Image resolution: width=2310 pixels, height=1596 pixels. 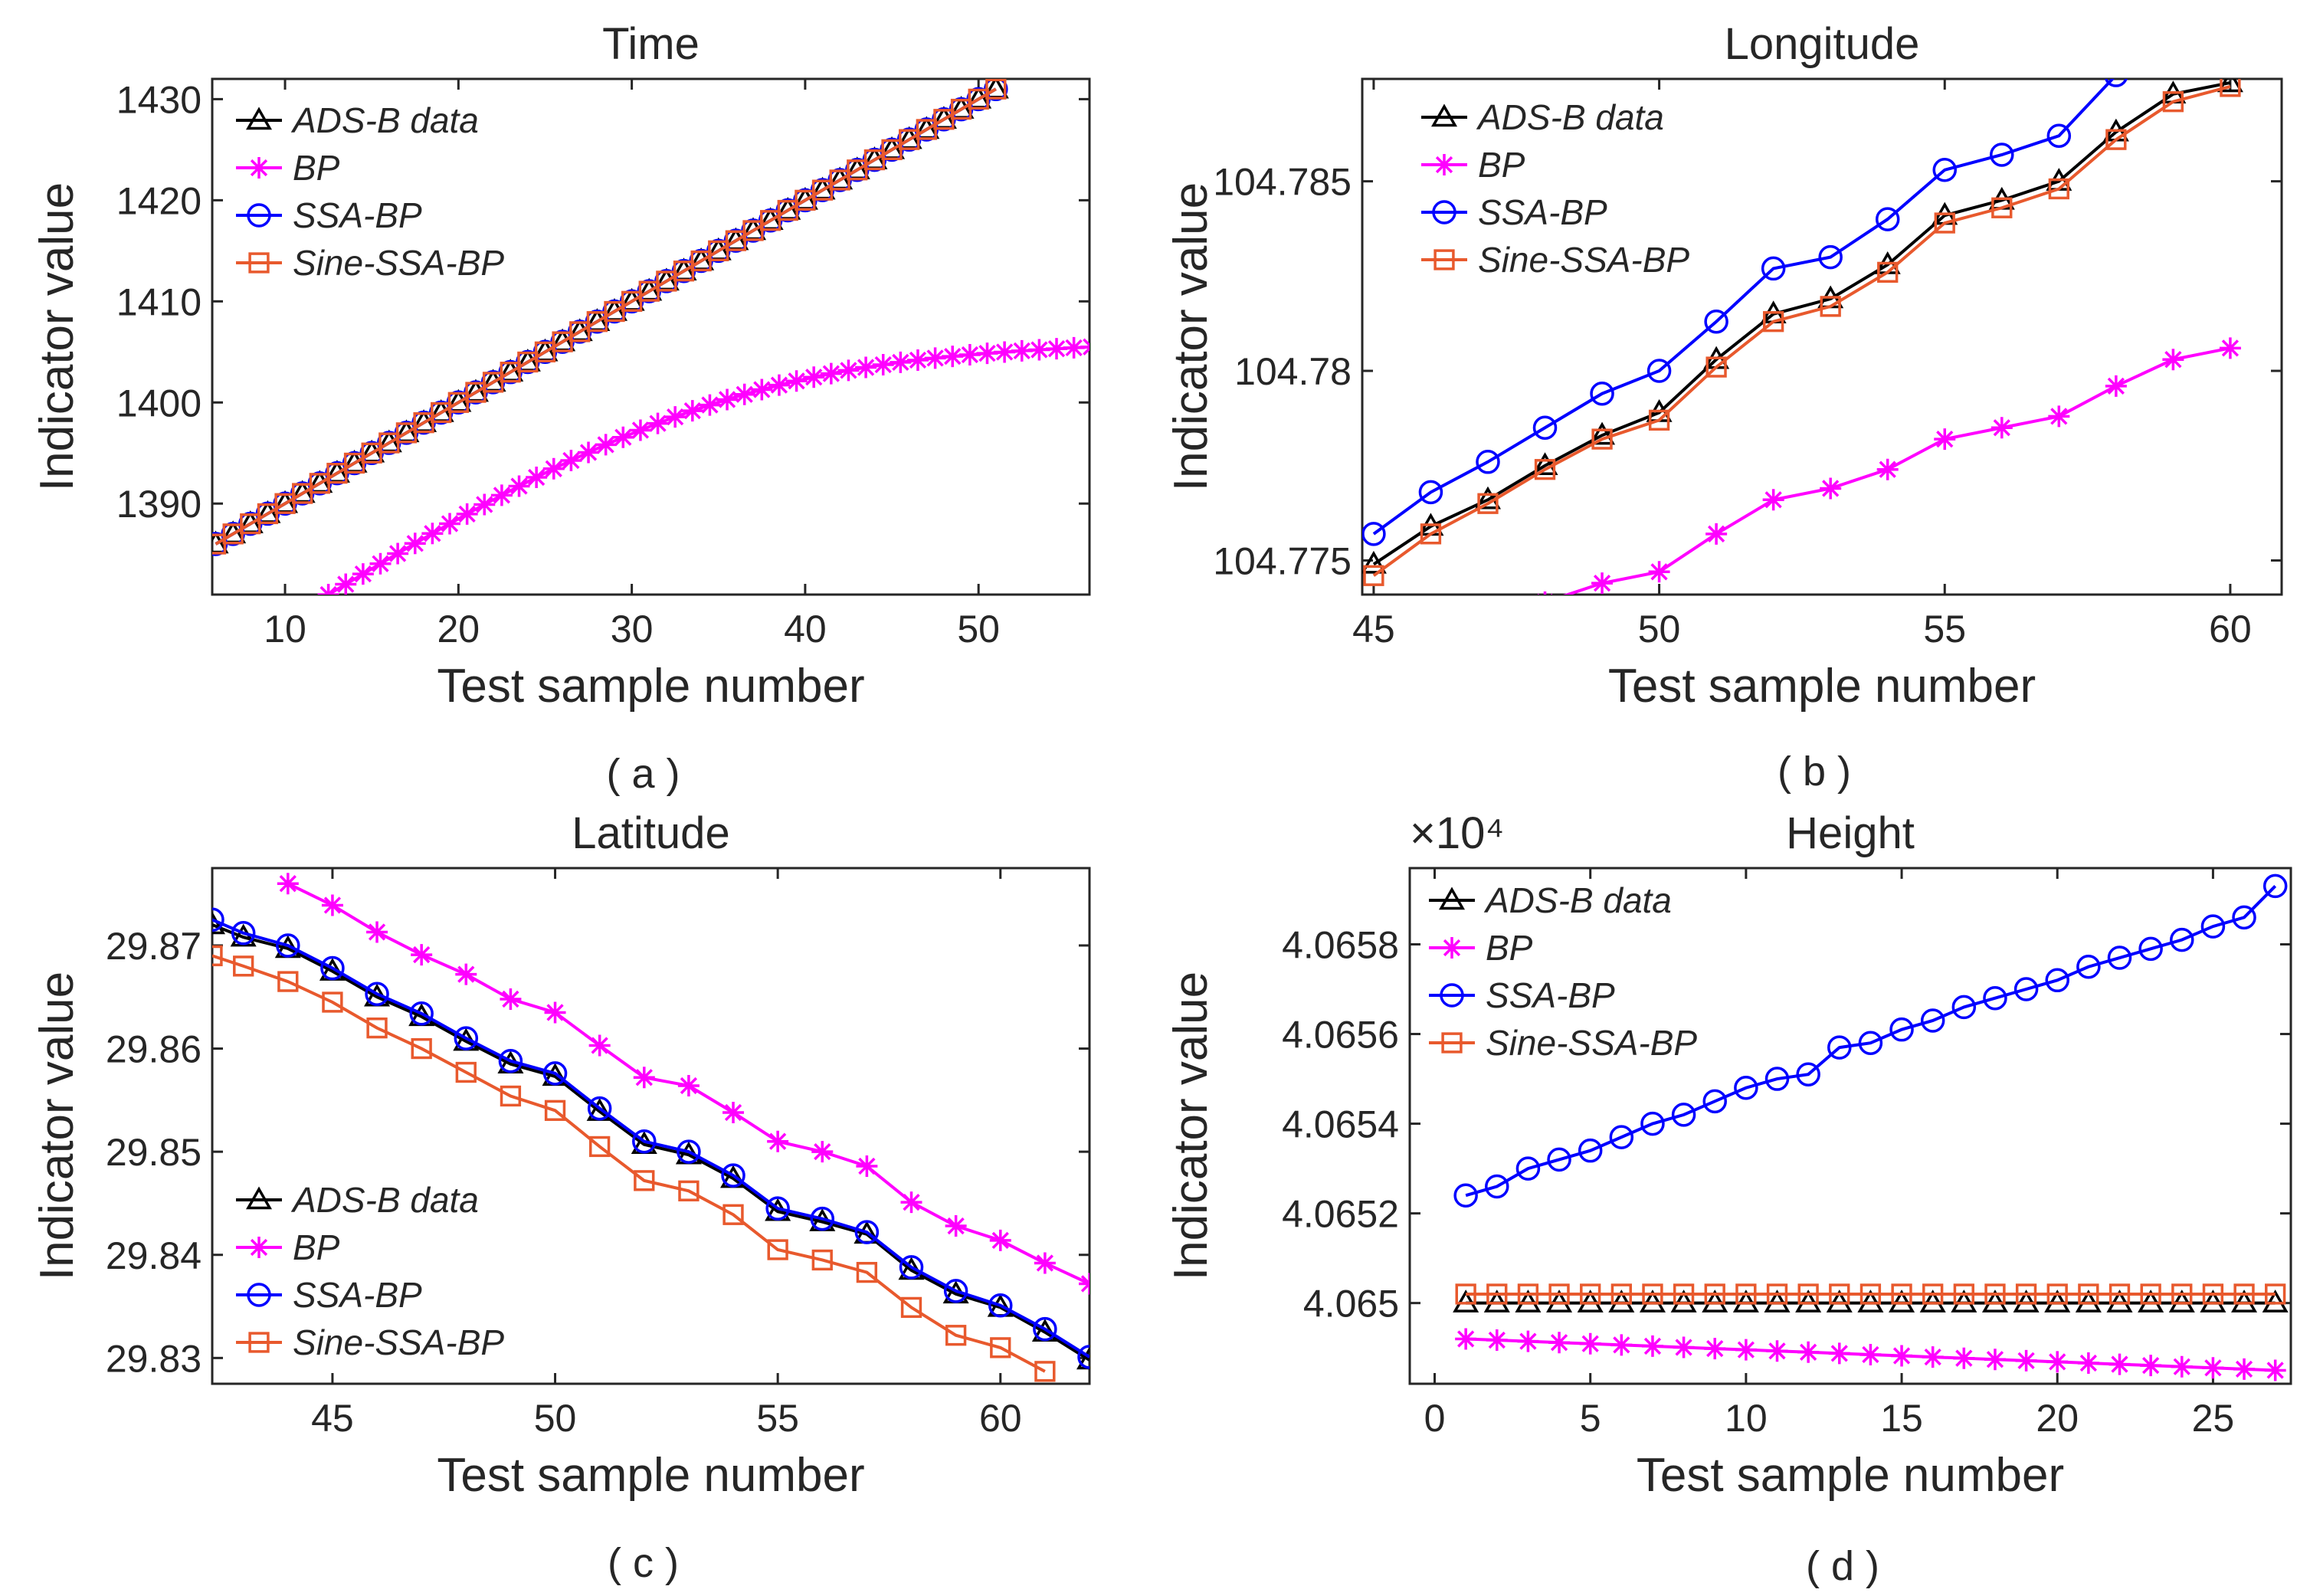 I want to click on legend-label: ADS-B data, so click(x=384, y=1200).